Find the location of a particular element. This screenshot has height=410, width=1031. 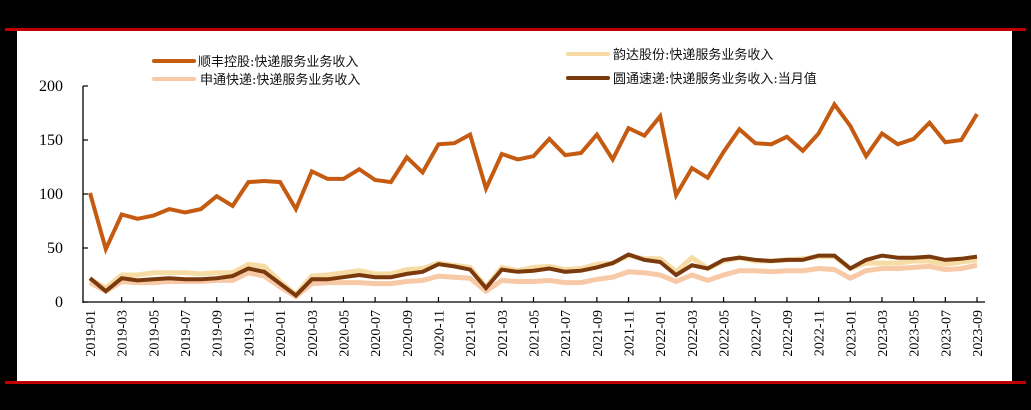

x-tick-label: 2019-09 is located at coordinates (218, 333).